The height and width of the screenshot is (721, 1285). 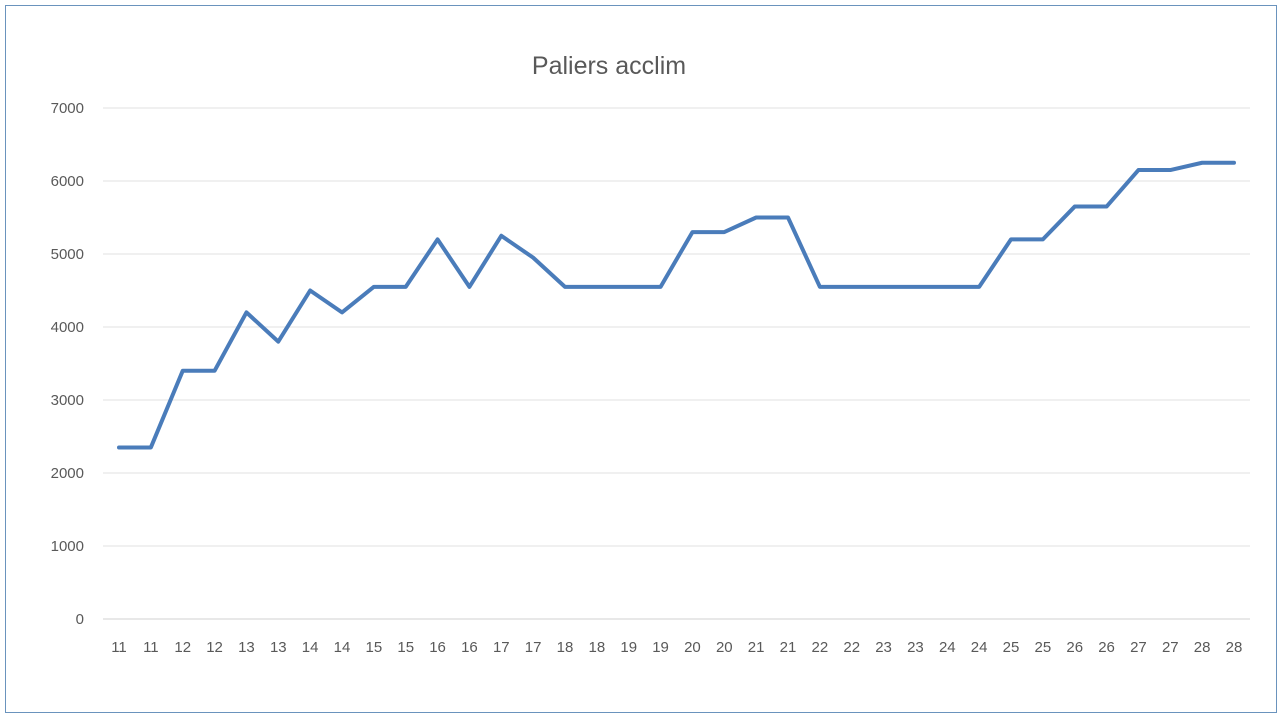 What do you see at coordinates (67, 473) in the screenshot?
I see `y-tick-label: 2000` at bounding box center [67, 473].